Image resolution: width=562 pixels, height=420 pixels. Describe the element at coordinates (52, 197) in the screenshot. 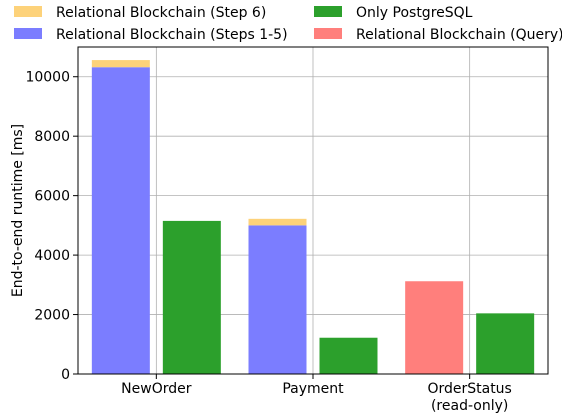

I see `y-tick-label: 6000` at that location.